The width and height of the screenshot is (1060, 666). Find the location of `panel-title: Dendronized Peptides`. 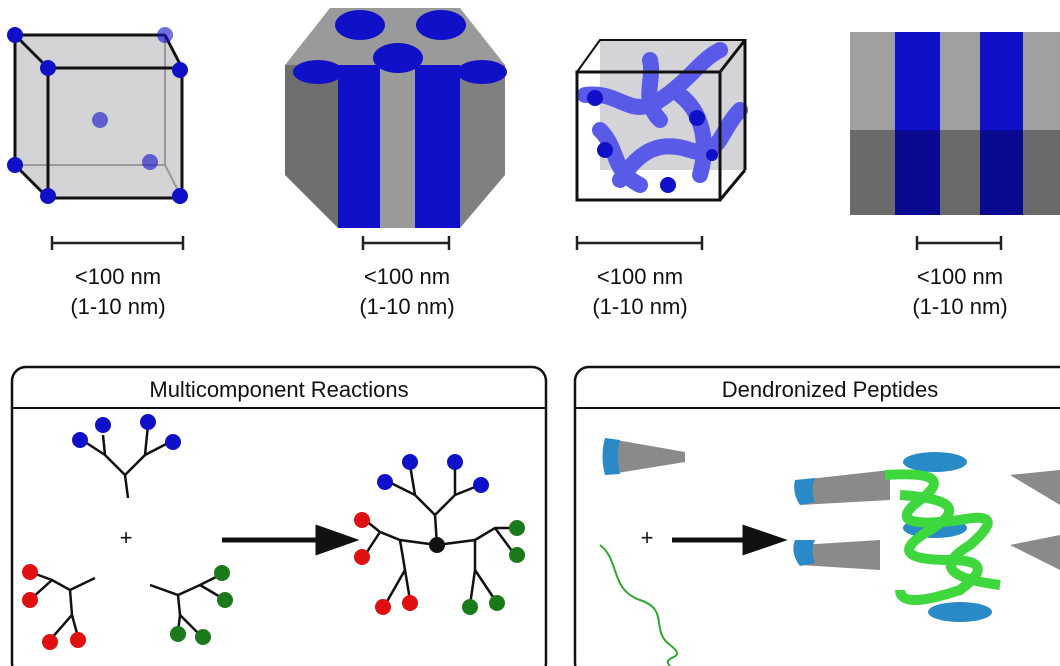

panel-title: Dendronized Peptides is located at coordinates (830, 389).